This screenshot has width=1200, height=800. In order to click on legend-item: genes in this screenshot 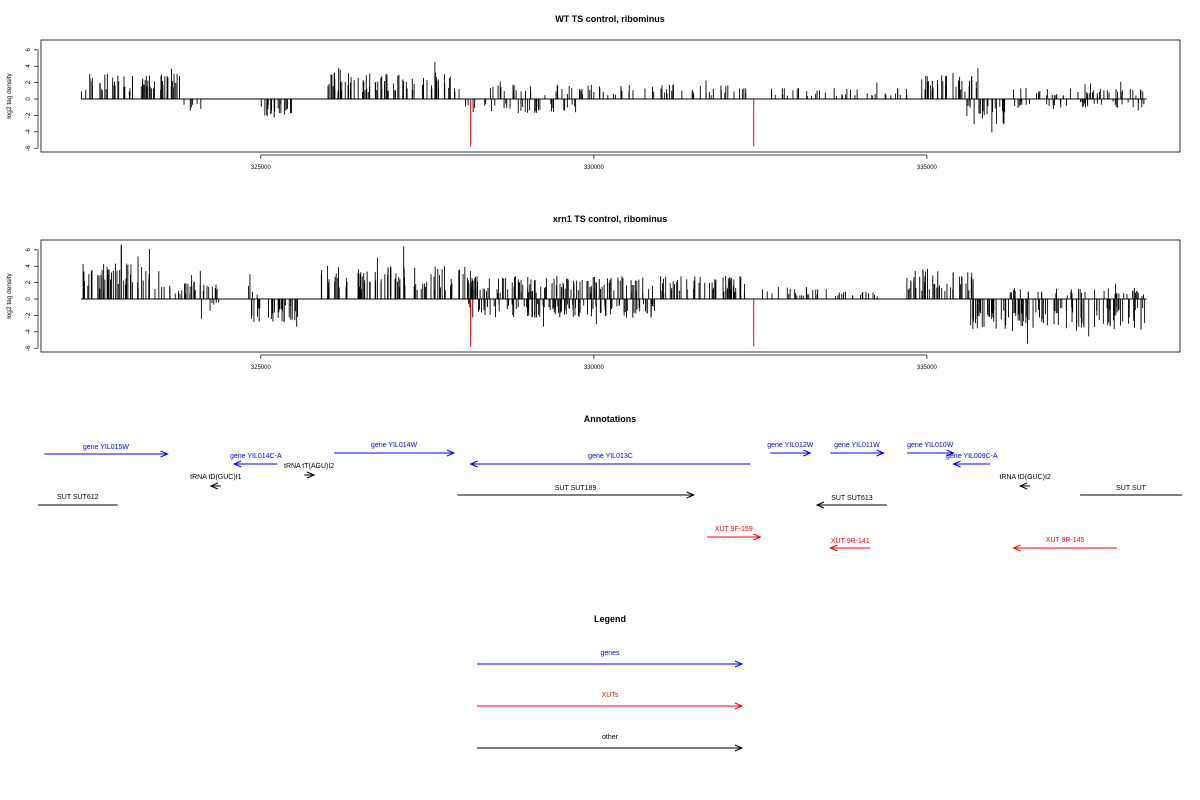, I will do `click(610, 659)`.